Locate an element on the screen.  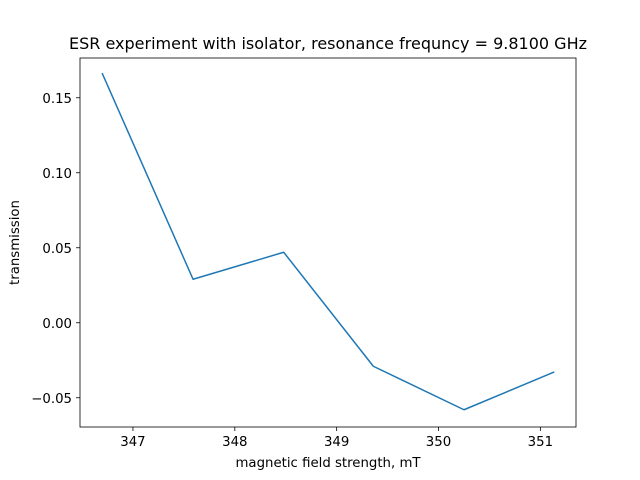
x-tick-label: 349 is located at coordinates (336, 442).